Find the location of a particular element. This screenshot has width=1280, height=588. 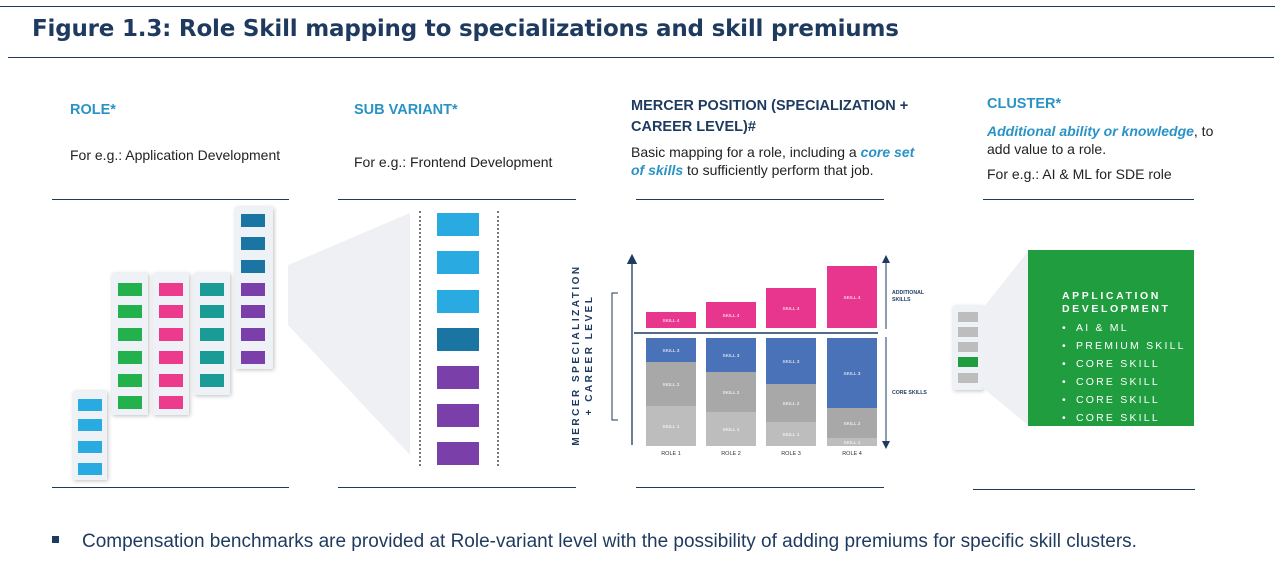

cluster-item-label: AI & ML is located at coordinates (1102, 328).